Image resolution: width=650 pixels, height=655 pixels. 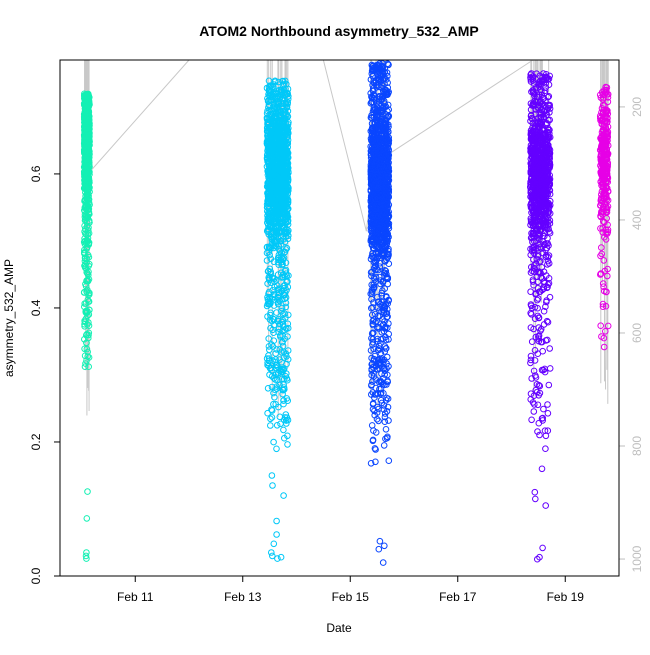 I want to click on x-axis-label: Date, so click(x=339, y=628).